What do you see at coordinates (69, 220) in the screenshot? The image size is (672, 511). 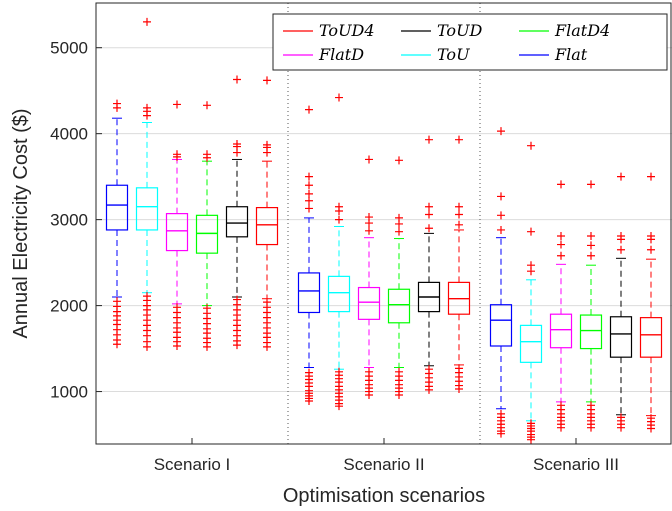 I see `y-tick-label: 3000` at bounding box center [69, 220].